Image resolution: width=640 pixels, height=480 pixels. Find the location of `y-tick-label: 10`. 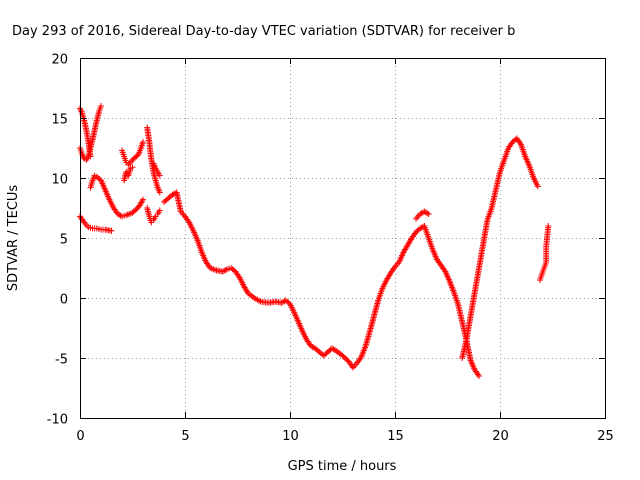

y-tick-label: 10 is located at coordinates (59, 180).